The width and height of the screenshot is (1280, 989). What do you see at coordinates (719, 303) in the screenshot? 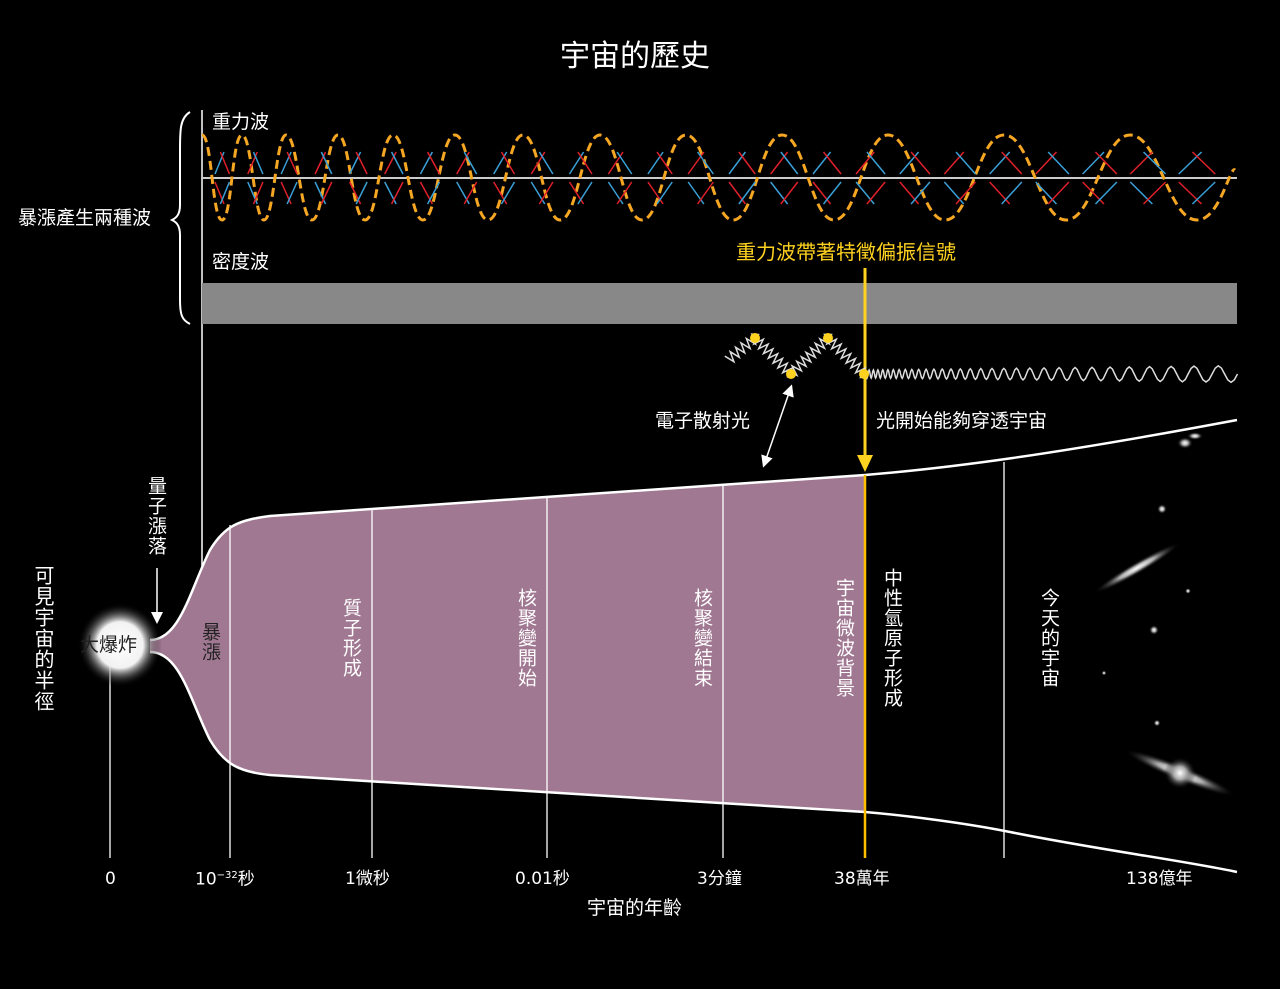
I see `density-wave-bar` at bounding box center [719, 303].